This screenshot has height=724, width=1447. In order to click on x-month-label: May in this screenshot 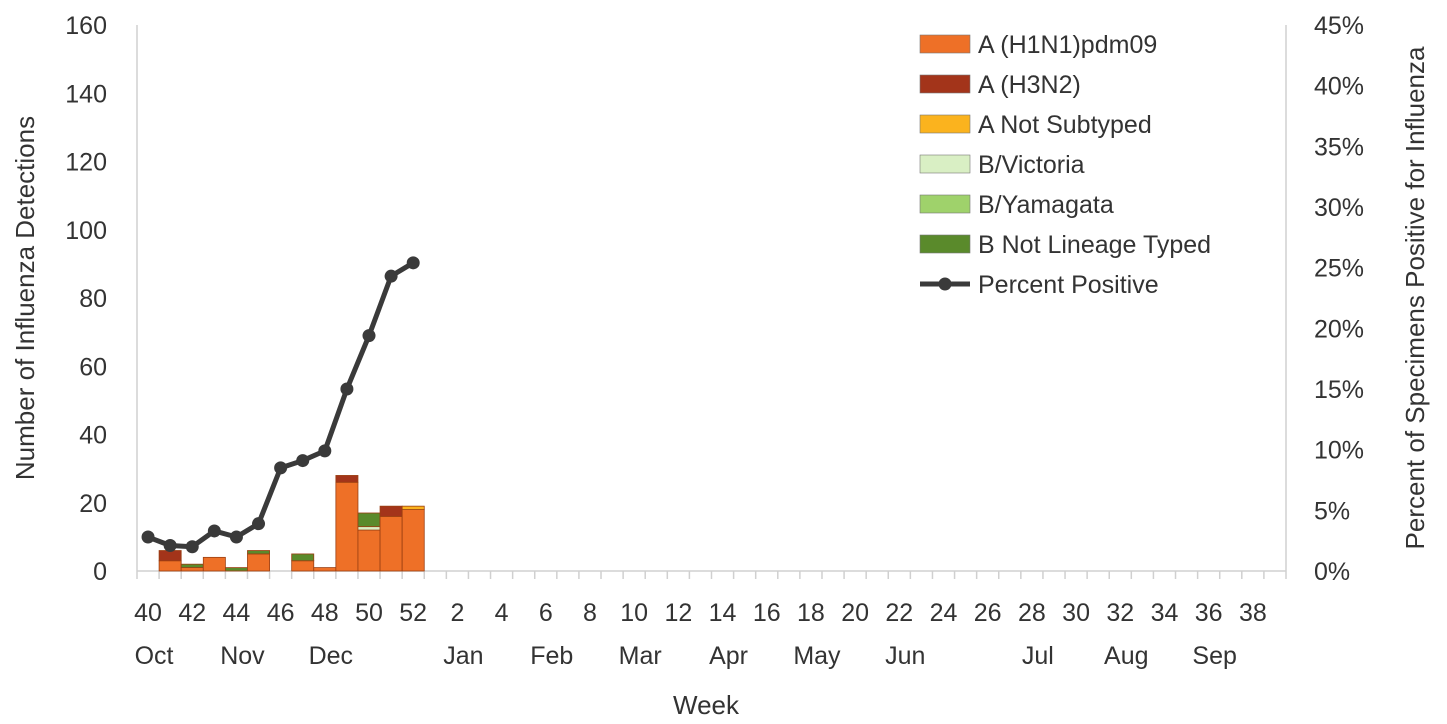, I will do `click(817, 656)`.